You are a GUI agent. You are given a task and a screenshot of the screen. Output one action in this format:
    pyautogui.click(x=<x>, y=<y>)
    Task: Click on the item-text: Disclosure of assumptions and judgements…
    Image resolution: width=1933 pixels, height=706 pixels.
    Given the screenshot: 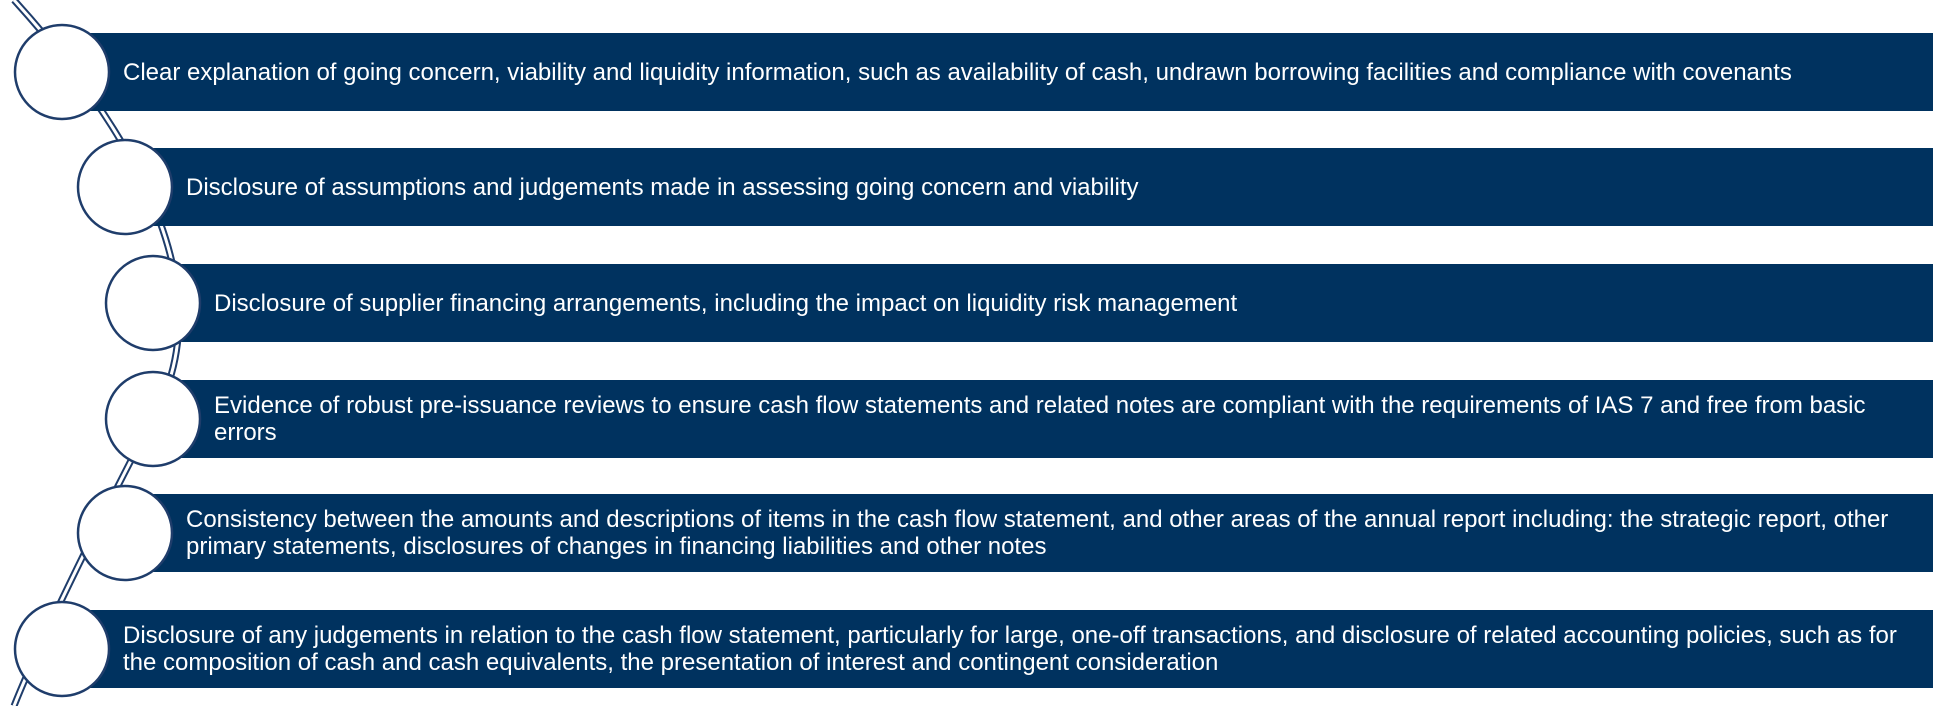 What is the action you would take?
    pyautogui.click(x=662, y=187)
    